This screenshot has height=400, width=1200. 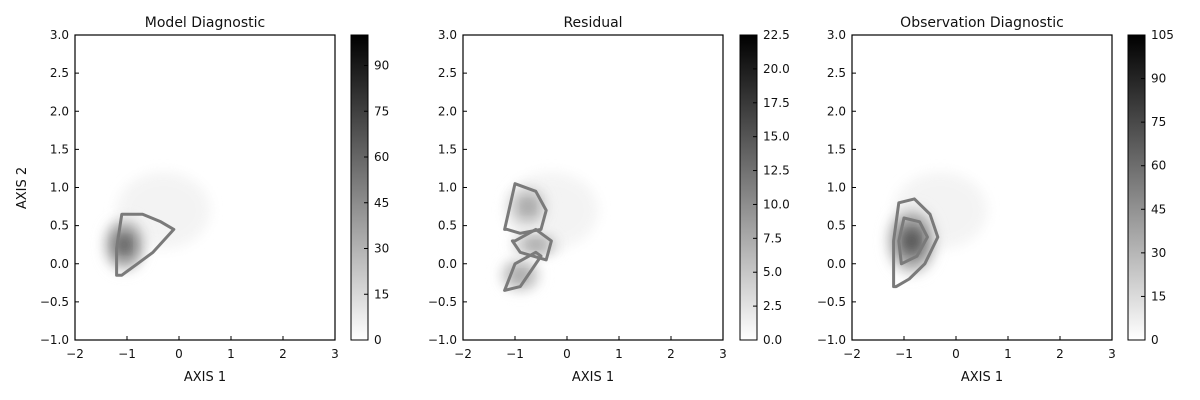 I want to click on panel-title: Observation Diagnostic, so click(x=982, y=23).